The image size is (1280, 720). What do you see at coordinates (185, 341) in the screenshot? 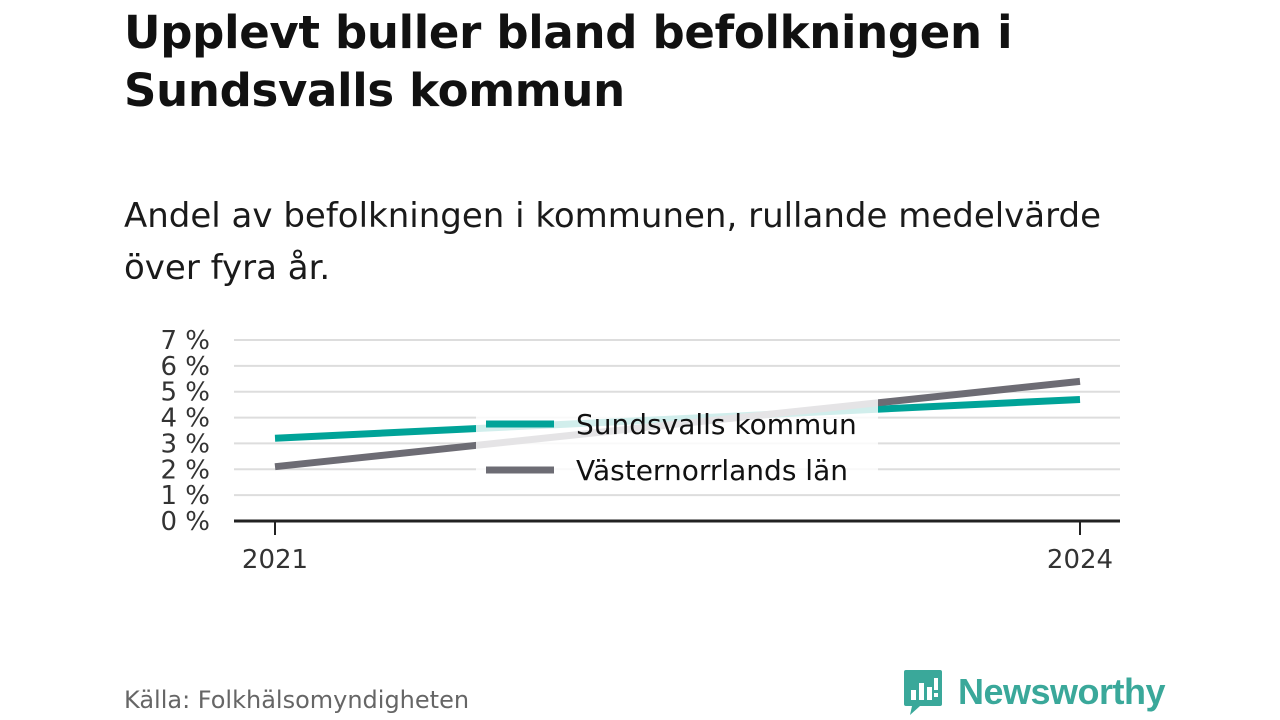
I see `y-tick-label: 7 %` at bounding box center [185, 341].